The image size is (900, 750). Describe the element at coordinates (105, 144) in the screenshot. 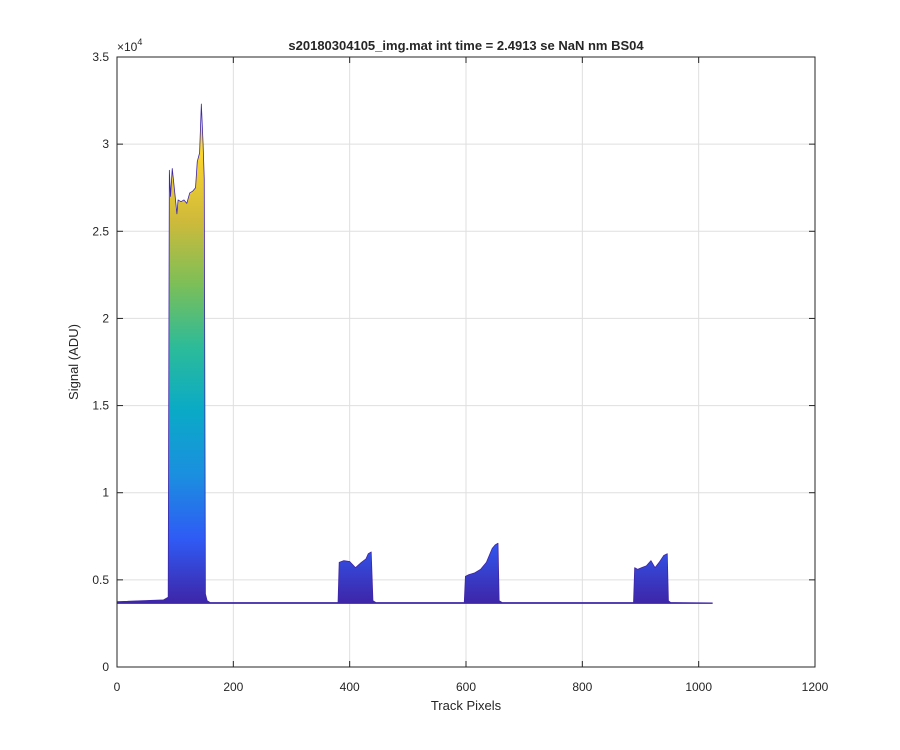

I see `y-tick-label: 3` at that location.